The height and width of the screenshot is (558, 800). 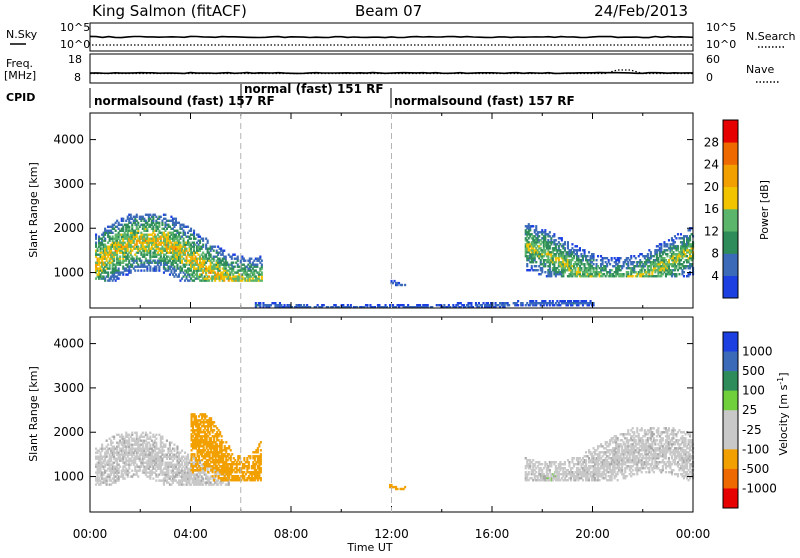 I want to click on power-heatmap, so click(x=394, y=261).